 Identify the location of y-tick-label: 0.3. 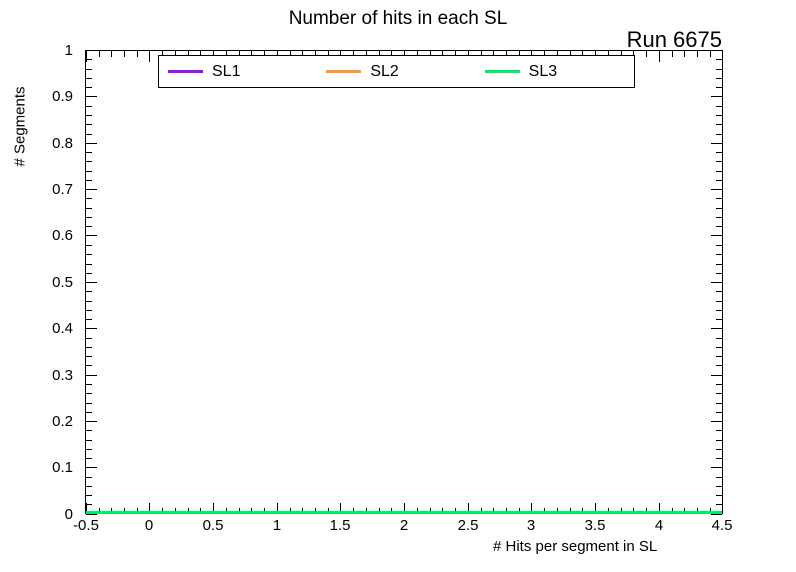
(62, 375).